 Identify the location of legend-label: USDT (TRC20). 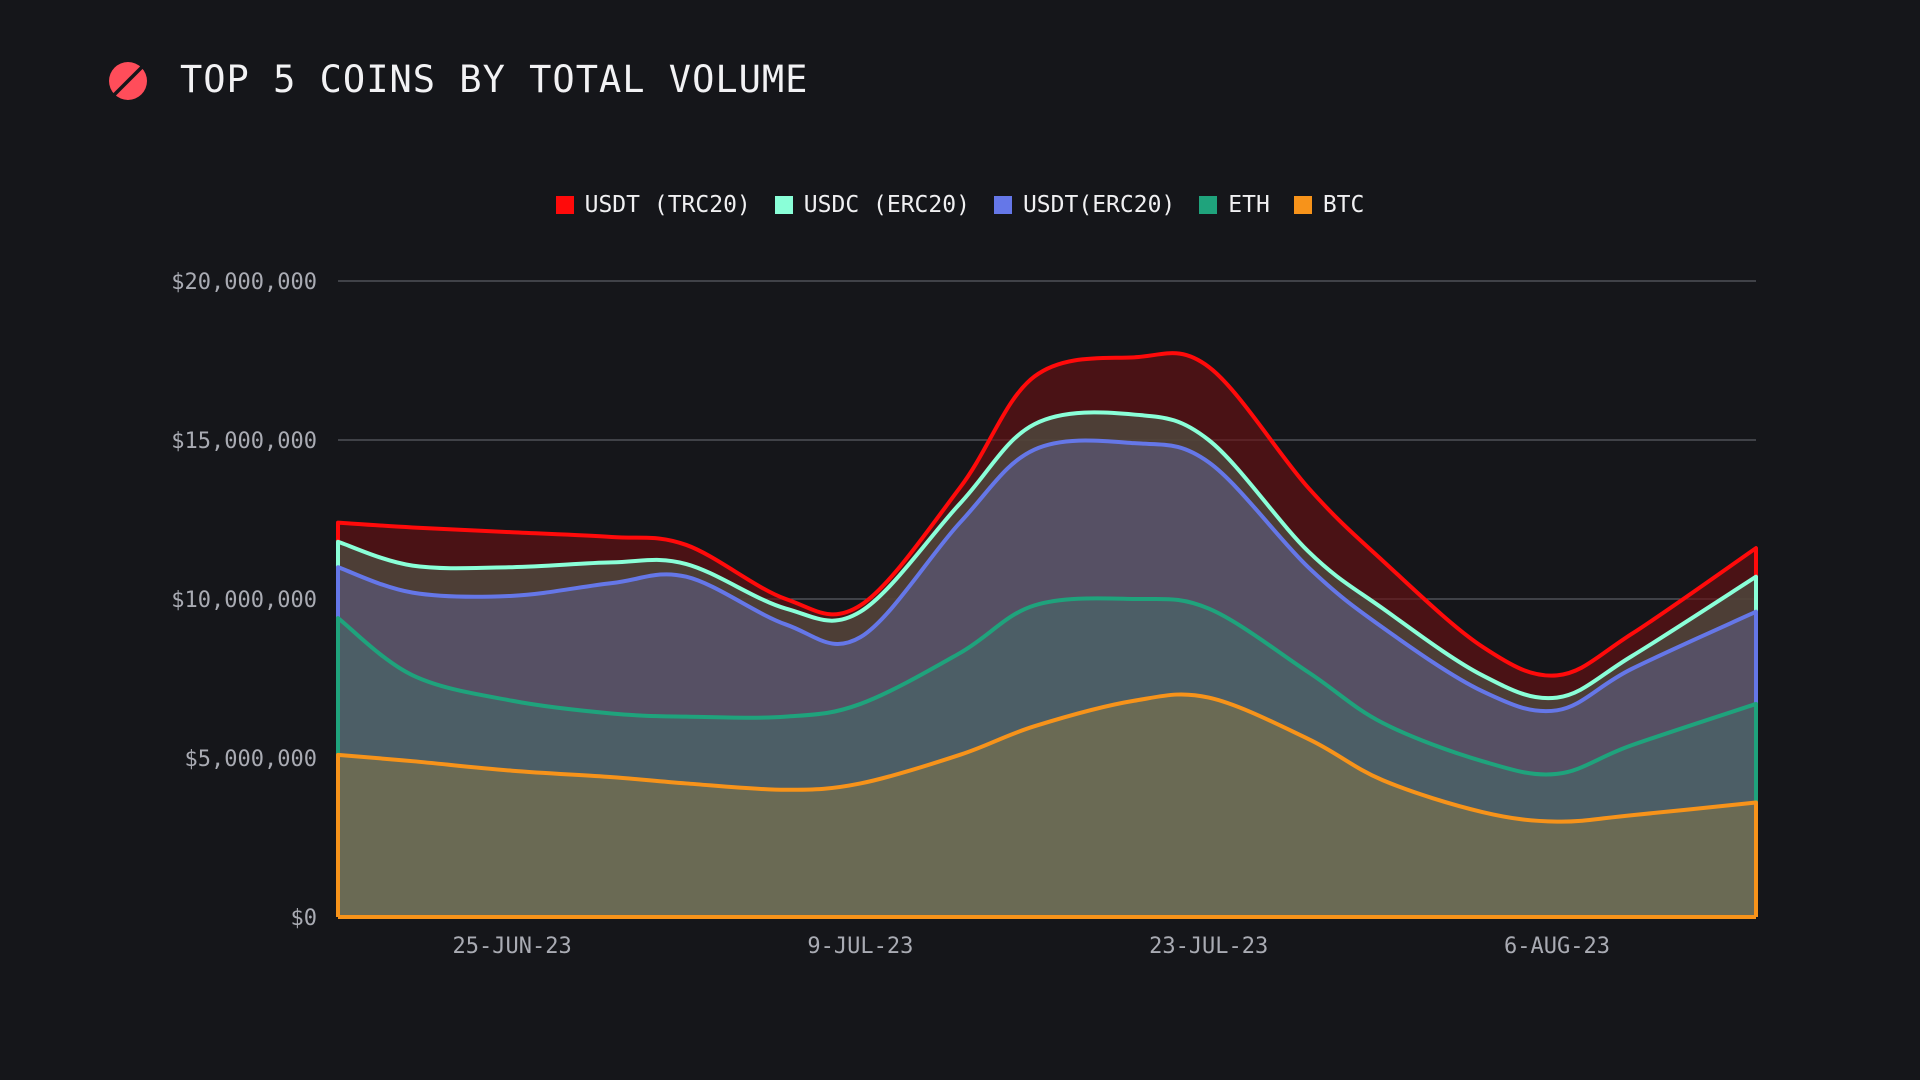
(667, 205).